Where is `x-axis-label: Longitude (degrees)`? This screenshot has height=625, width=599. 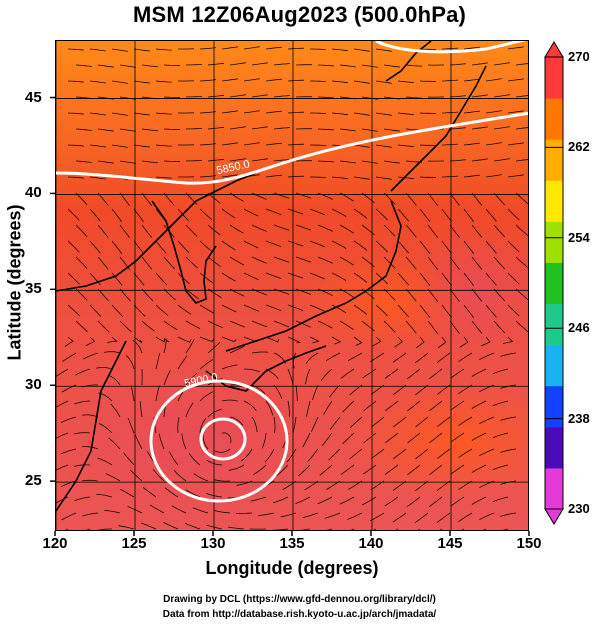
x-axis-label: Longitude (degrees) is located at coordinates (292, 568).